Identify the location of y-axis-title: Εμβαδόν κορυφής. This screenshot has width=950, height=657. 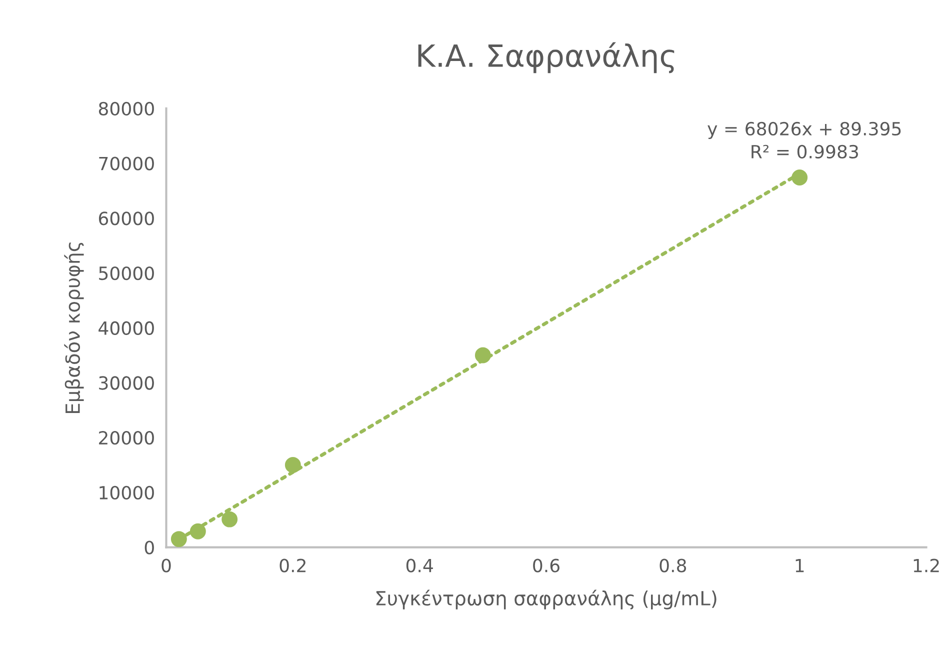
(74, 328).